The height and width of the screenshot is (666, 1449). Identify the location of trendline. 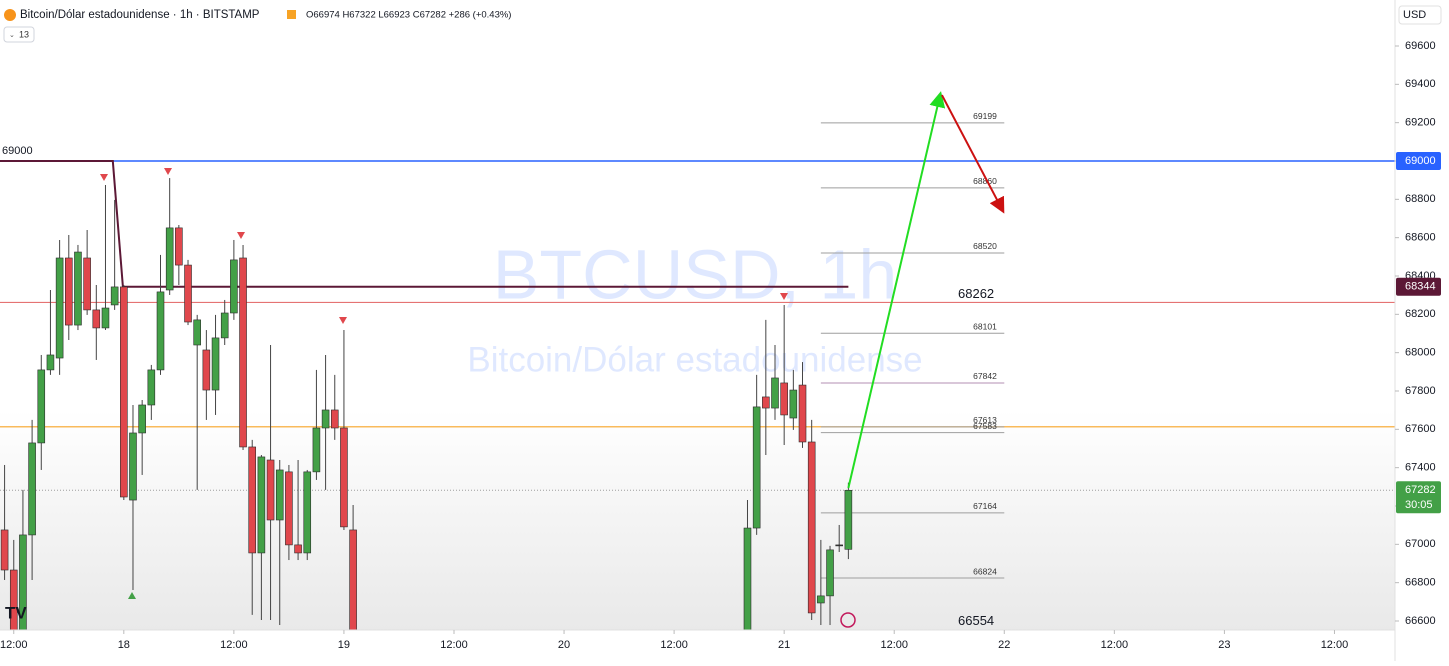
(424, 223).